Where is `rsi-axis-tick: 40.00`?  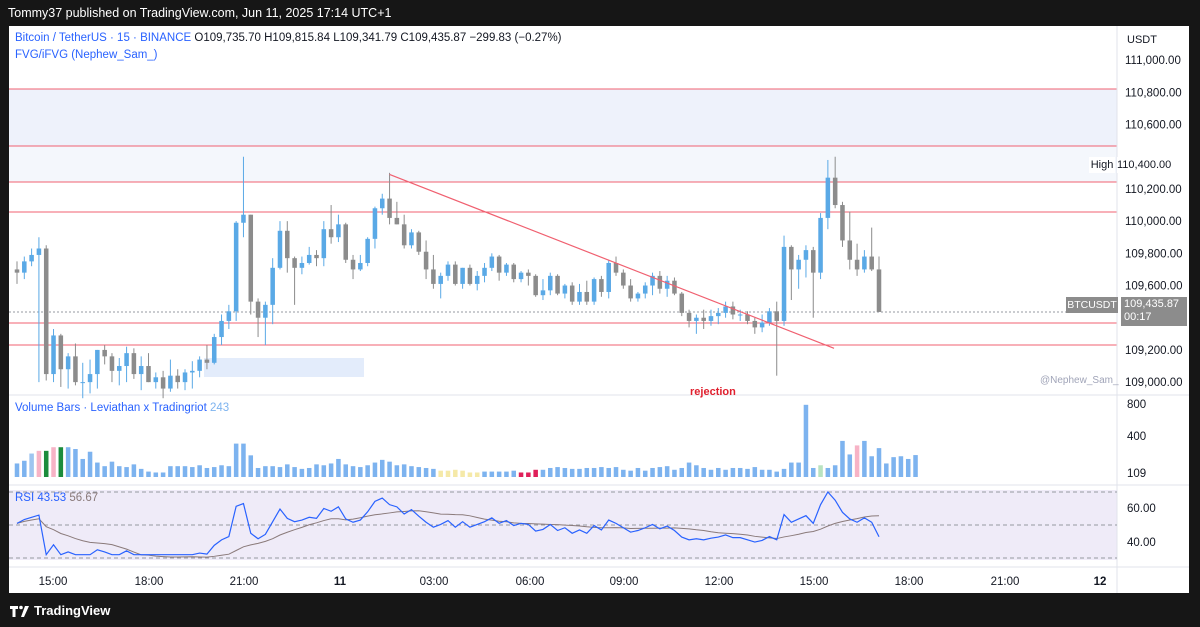 rsi-axis-tick: 40.00 is located at coordinates (1141, 543).